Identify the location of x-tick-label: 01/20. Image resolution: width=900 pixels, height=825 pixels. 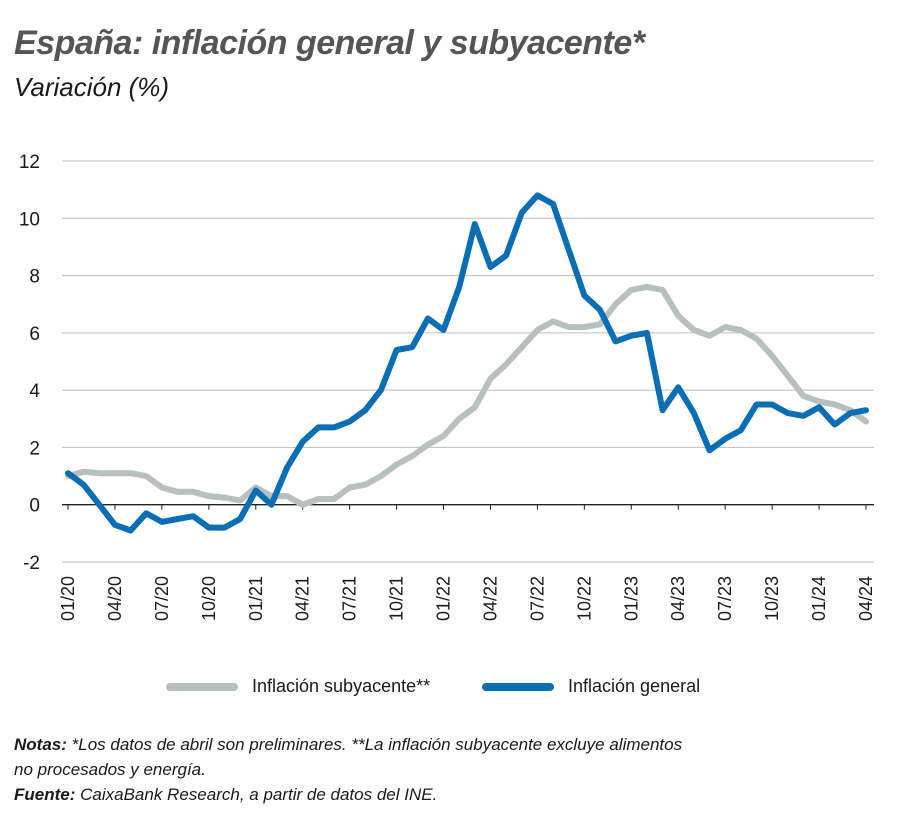
(68, 598).